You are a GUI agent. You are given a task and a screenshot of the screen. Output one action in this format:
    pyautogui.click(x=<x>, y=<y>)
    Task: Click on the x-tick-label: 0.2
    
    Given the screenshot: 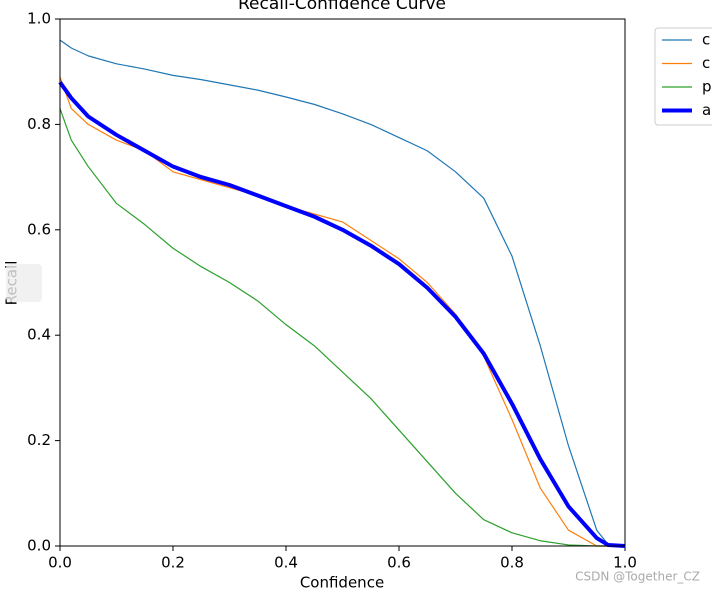 What is the action you would take?
    pyautogui.click(x=173, y=563)
    